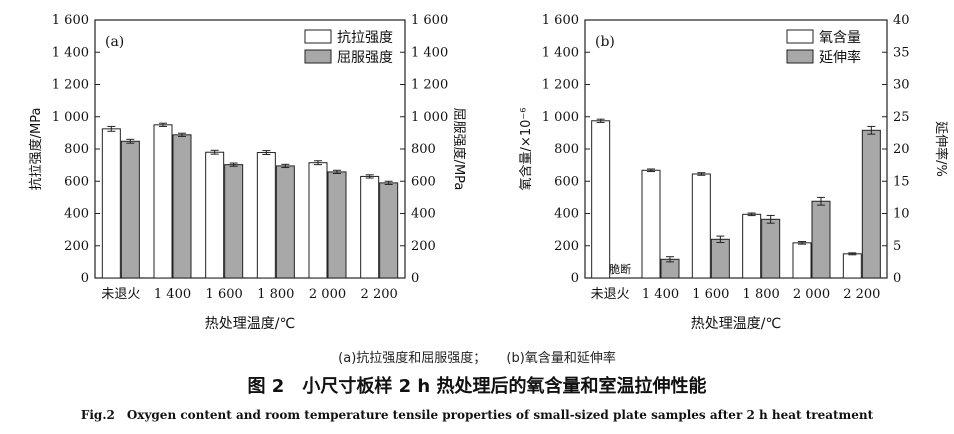 This screenshot has height=434, width=954. Describe the element at coordinates (70, 20) in the screenshot. I see `chart-a-left-tick-label: 1 600` at that location.